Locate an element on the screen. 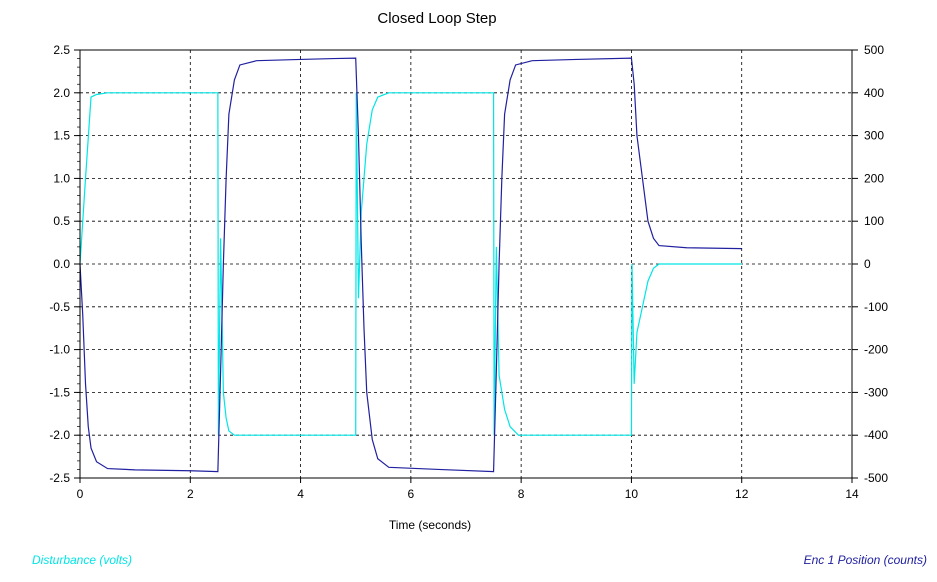 Image resolution: width=937 pixels, height=582 pixels. y-right-tick-label: 100 is located at coordinates (874, 221).